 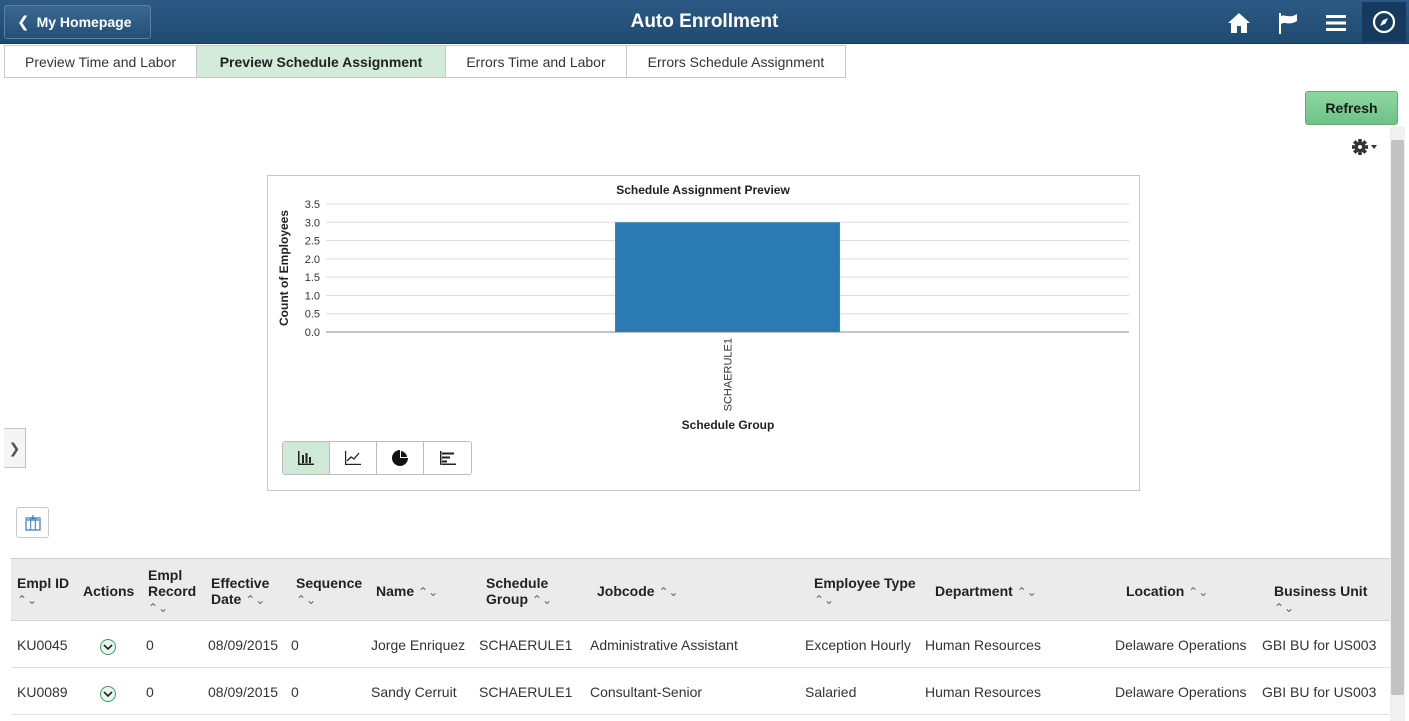 I want to click on compass-icon, so click(x=1384, y=22).